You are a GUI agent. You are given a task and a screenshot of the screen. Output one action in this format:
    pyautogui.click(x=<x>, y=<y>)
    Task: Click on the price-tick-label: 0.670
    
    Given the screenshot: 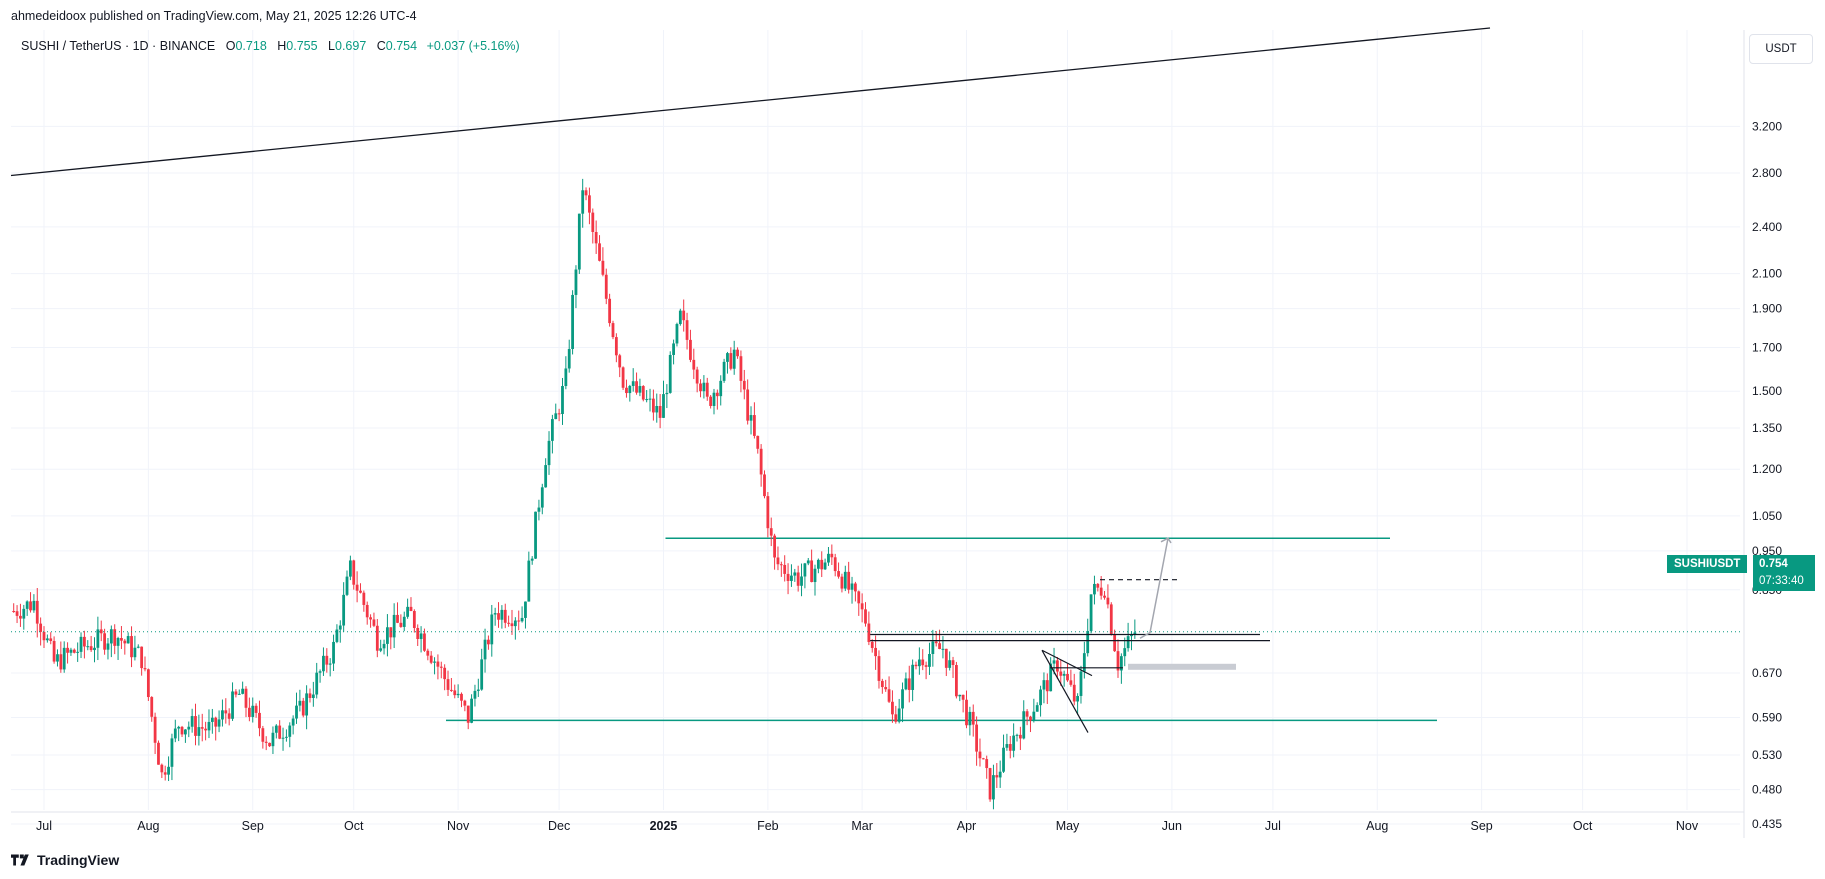 What is the action you would take?
    pyautogui.click(x=1767, y=673)
    